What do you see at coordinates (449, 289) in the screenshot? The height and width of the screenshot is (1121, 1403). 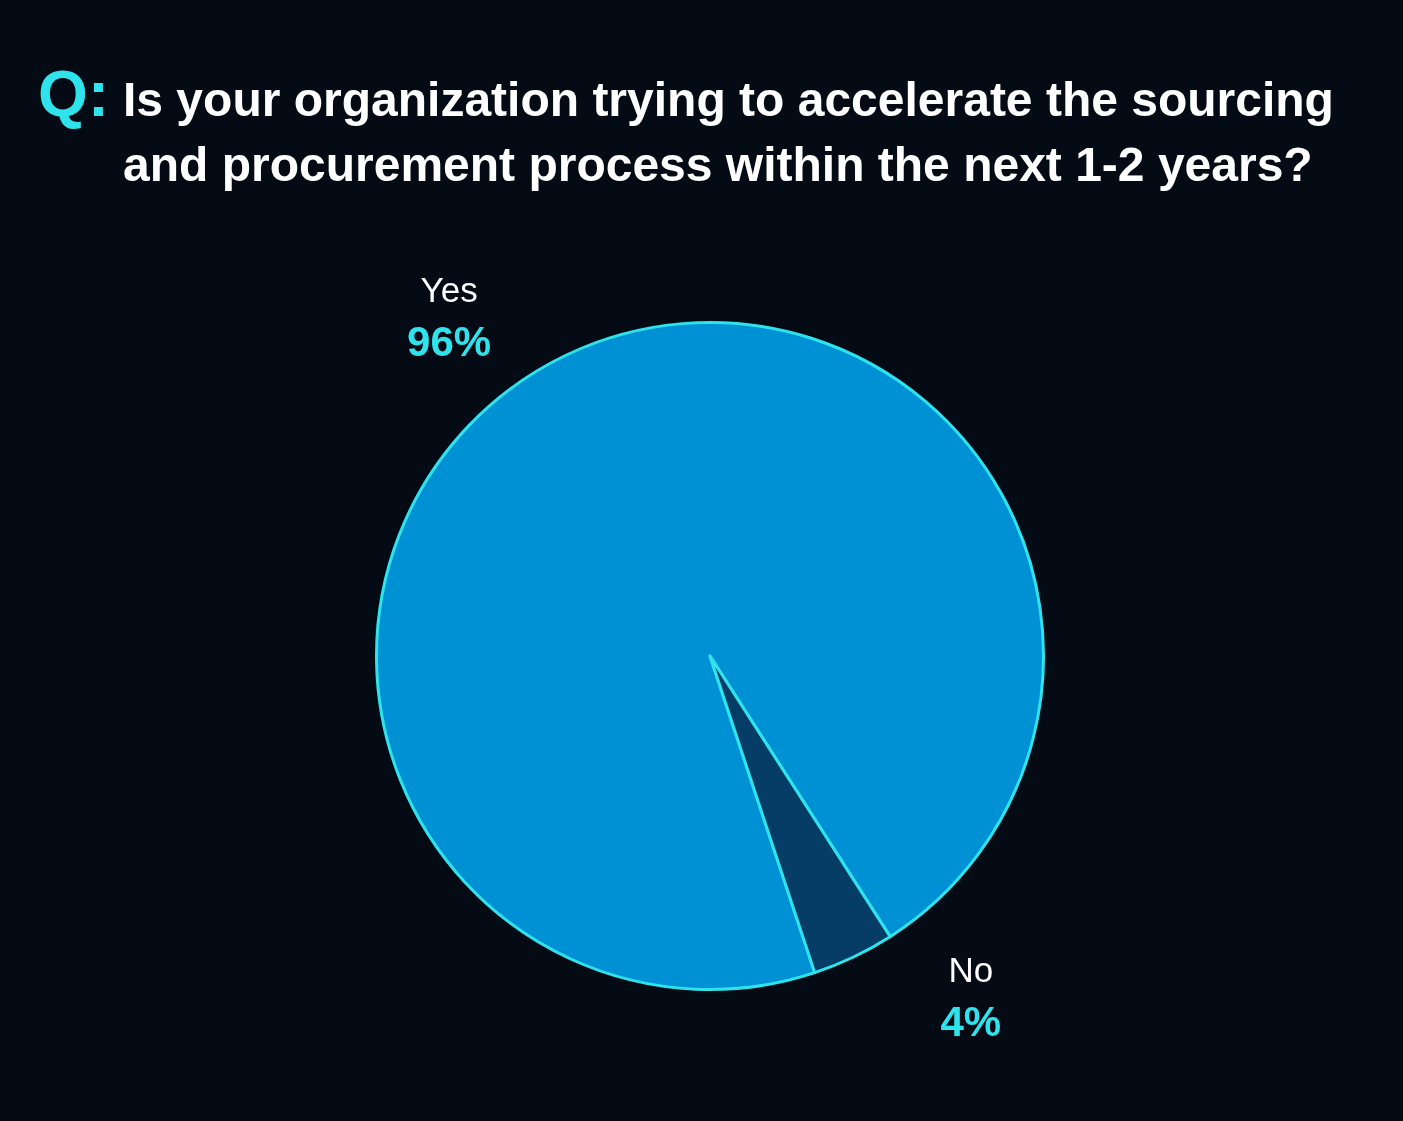 I see `slice-label: Yes` at bounding box center [449, 289].